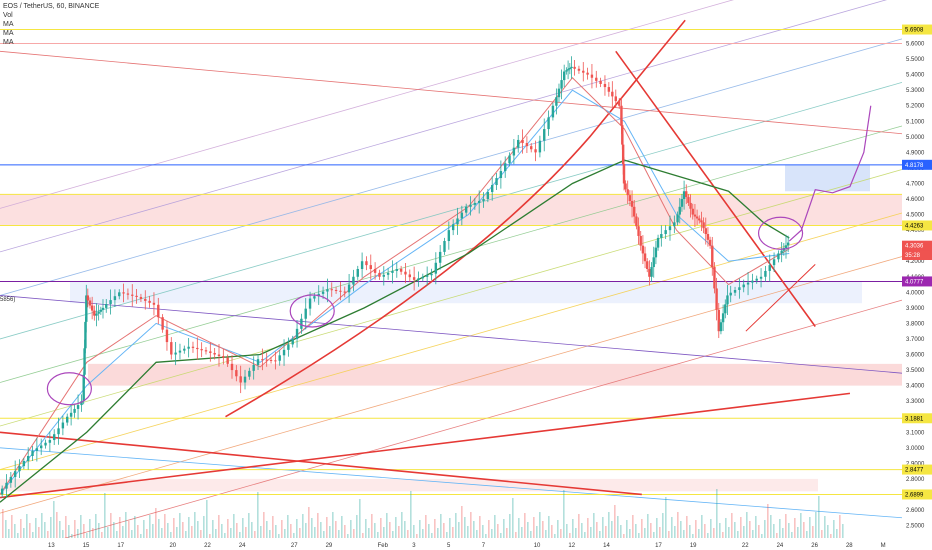 This screenshot has width=932, height=550. Describe the element at coordinates (321, 463) in the screenshot. I see `falling-trendline` at that location.